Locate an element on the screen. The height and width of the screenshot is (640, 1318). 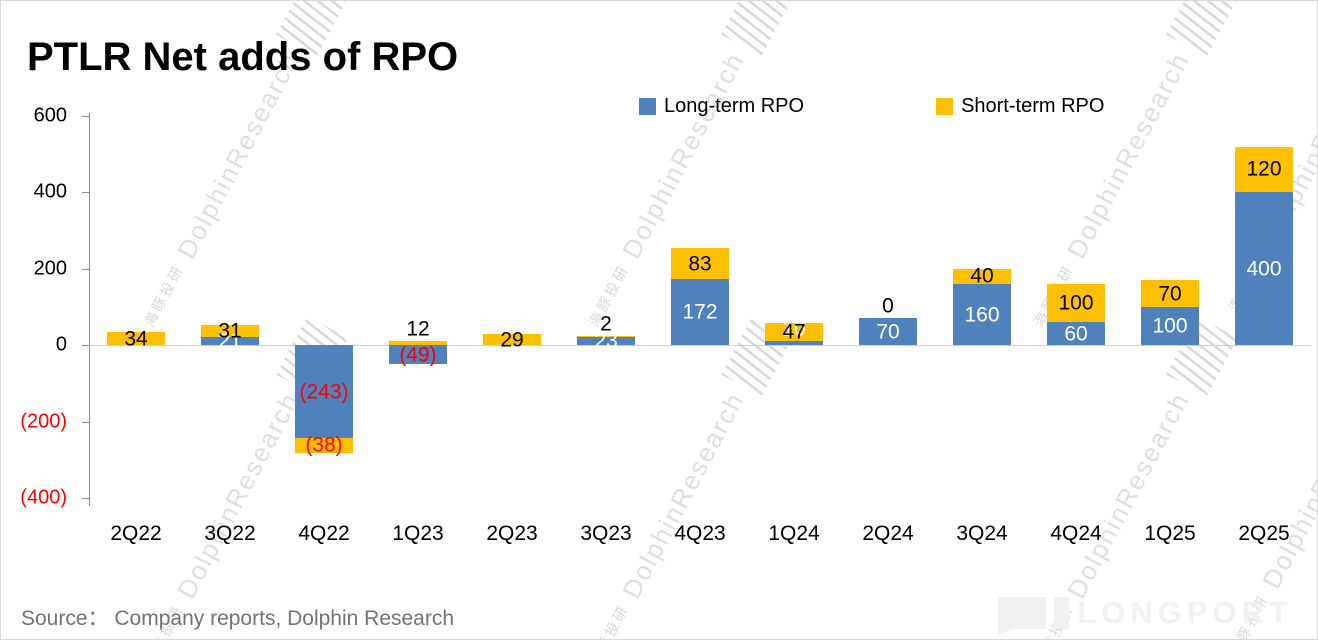
x-axis-label-4Q24: 4Q24 is located at coordinates (1076, 533).